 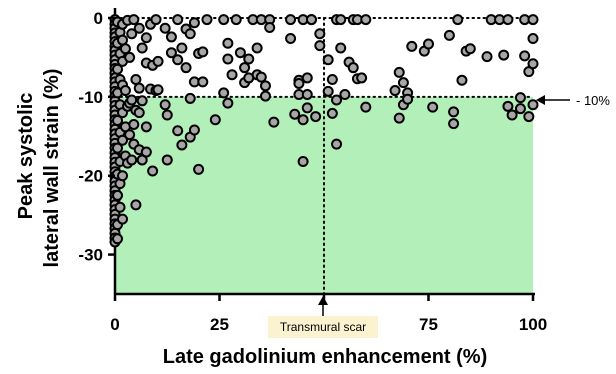 What do you see at coordinates (593, 100) in the screenshot?
I see `threshold-label: - 10%` at bounding box center [593, 100].